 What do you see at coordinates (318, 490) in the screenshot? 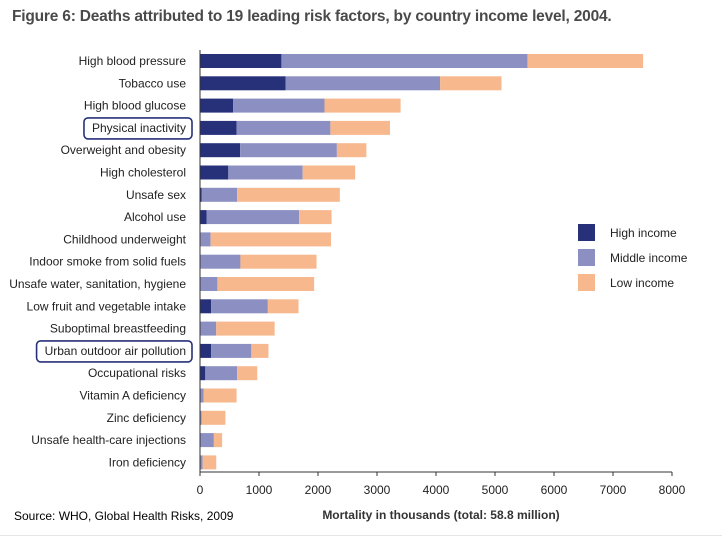
I see `x-tick-label-2000: 2000` at bounding box center [318, 490].